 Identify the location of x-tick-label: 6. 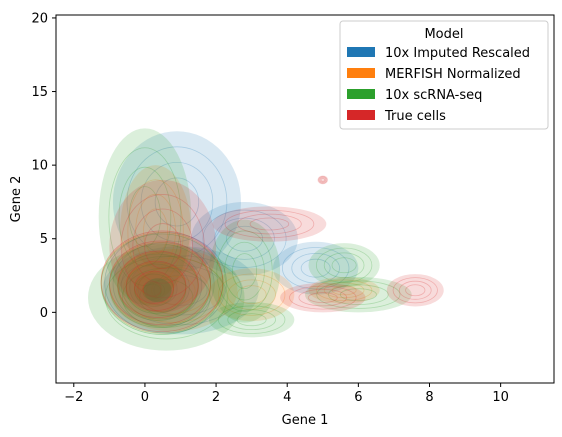
(358, 397).